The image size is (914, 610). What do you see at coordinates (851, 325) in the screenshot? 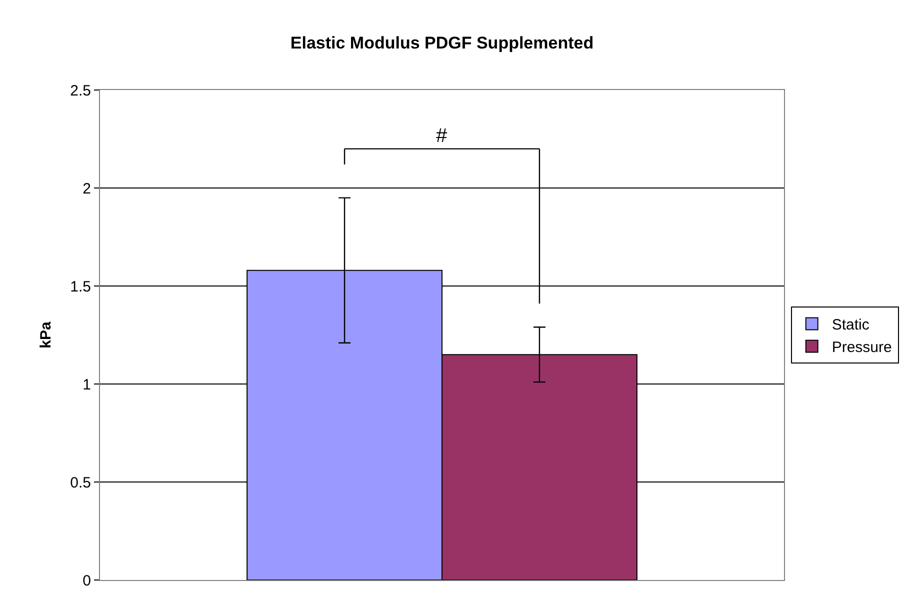
I see `legend-label: Static` at bounding box center [851, 325].